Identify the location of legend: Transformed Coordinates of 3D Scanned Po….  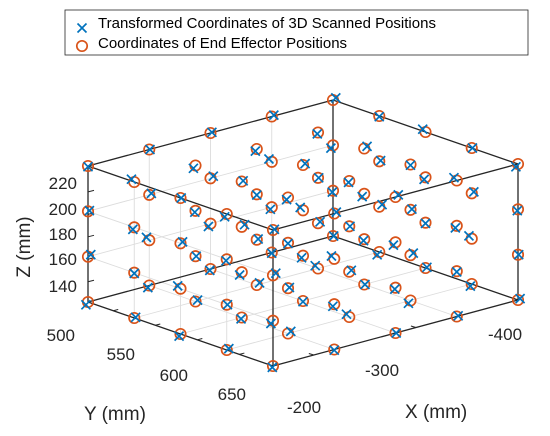
(296, 32).